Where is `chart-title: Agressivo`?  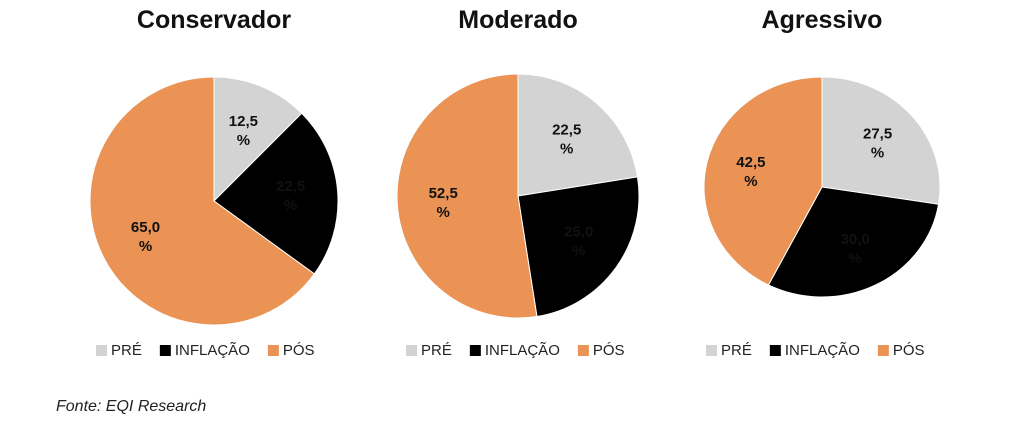 chart-title: Agressivo is located at coordinates (822, 20).